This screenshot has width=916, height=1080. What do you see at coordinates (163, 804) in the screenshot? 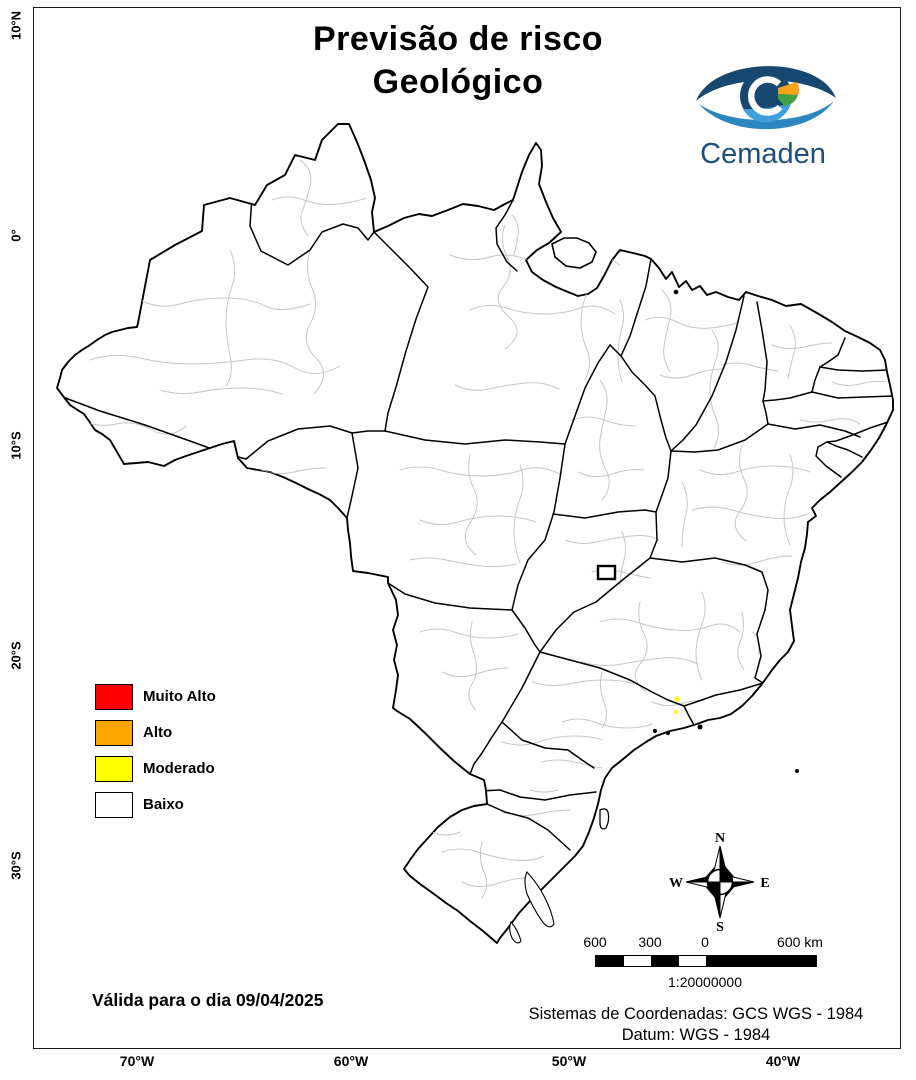
I see `legend-label: Baixo` at bounding box center [163, 804].